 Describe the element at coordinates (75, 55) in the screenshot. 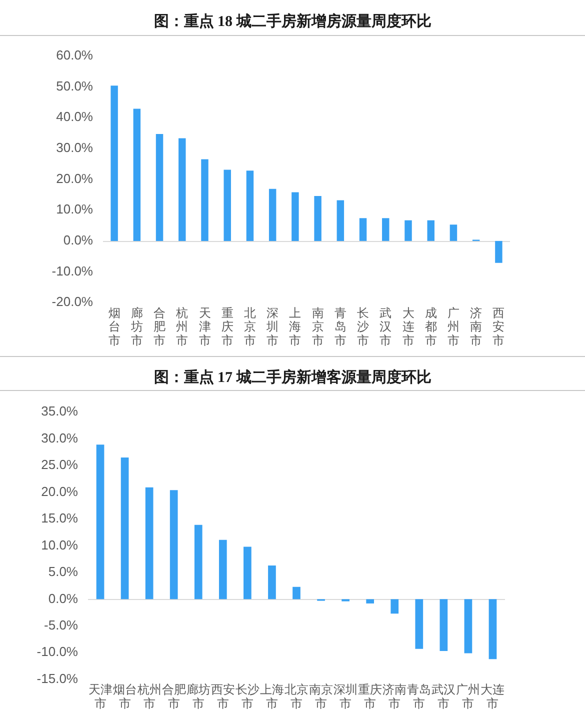

I see `y-tick-label: 60.0%` at that location.